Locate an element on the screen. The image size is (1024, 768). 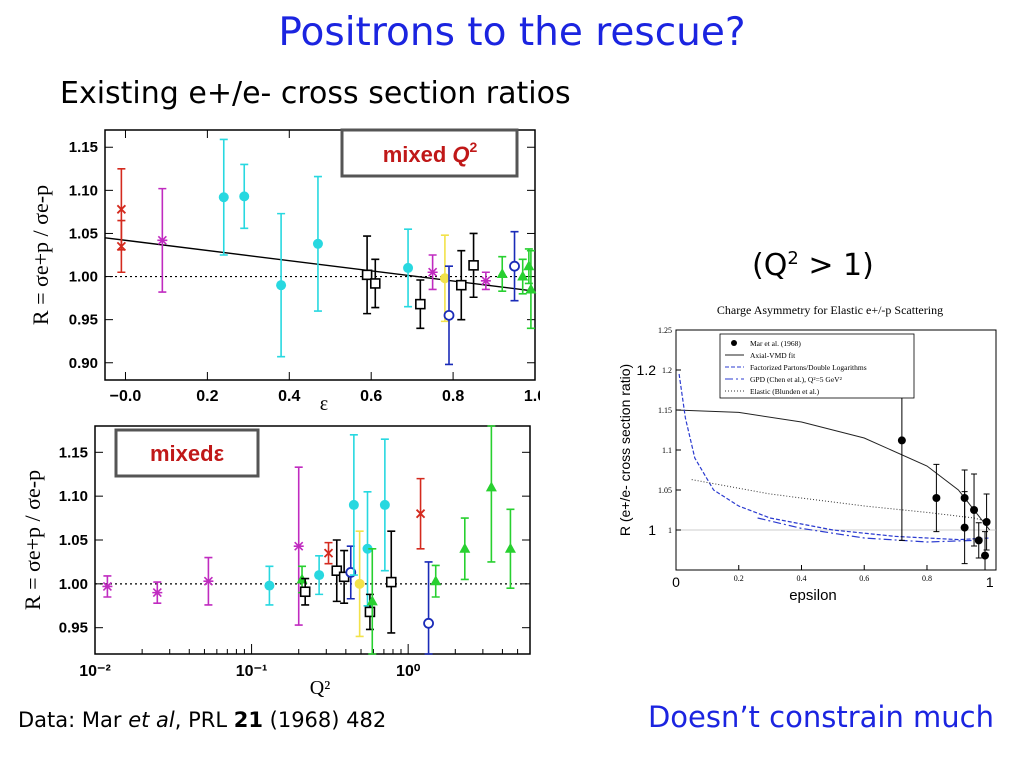
x-tick-label: 1.0 is located at coordinates (532, 396).